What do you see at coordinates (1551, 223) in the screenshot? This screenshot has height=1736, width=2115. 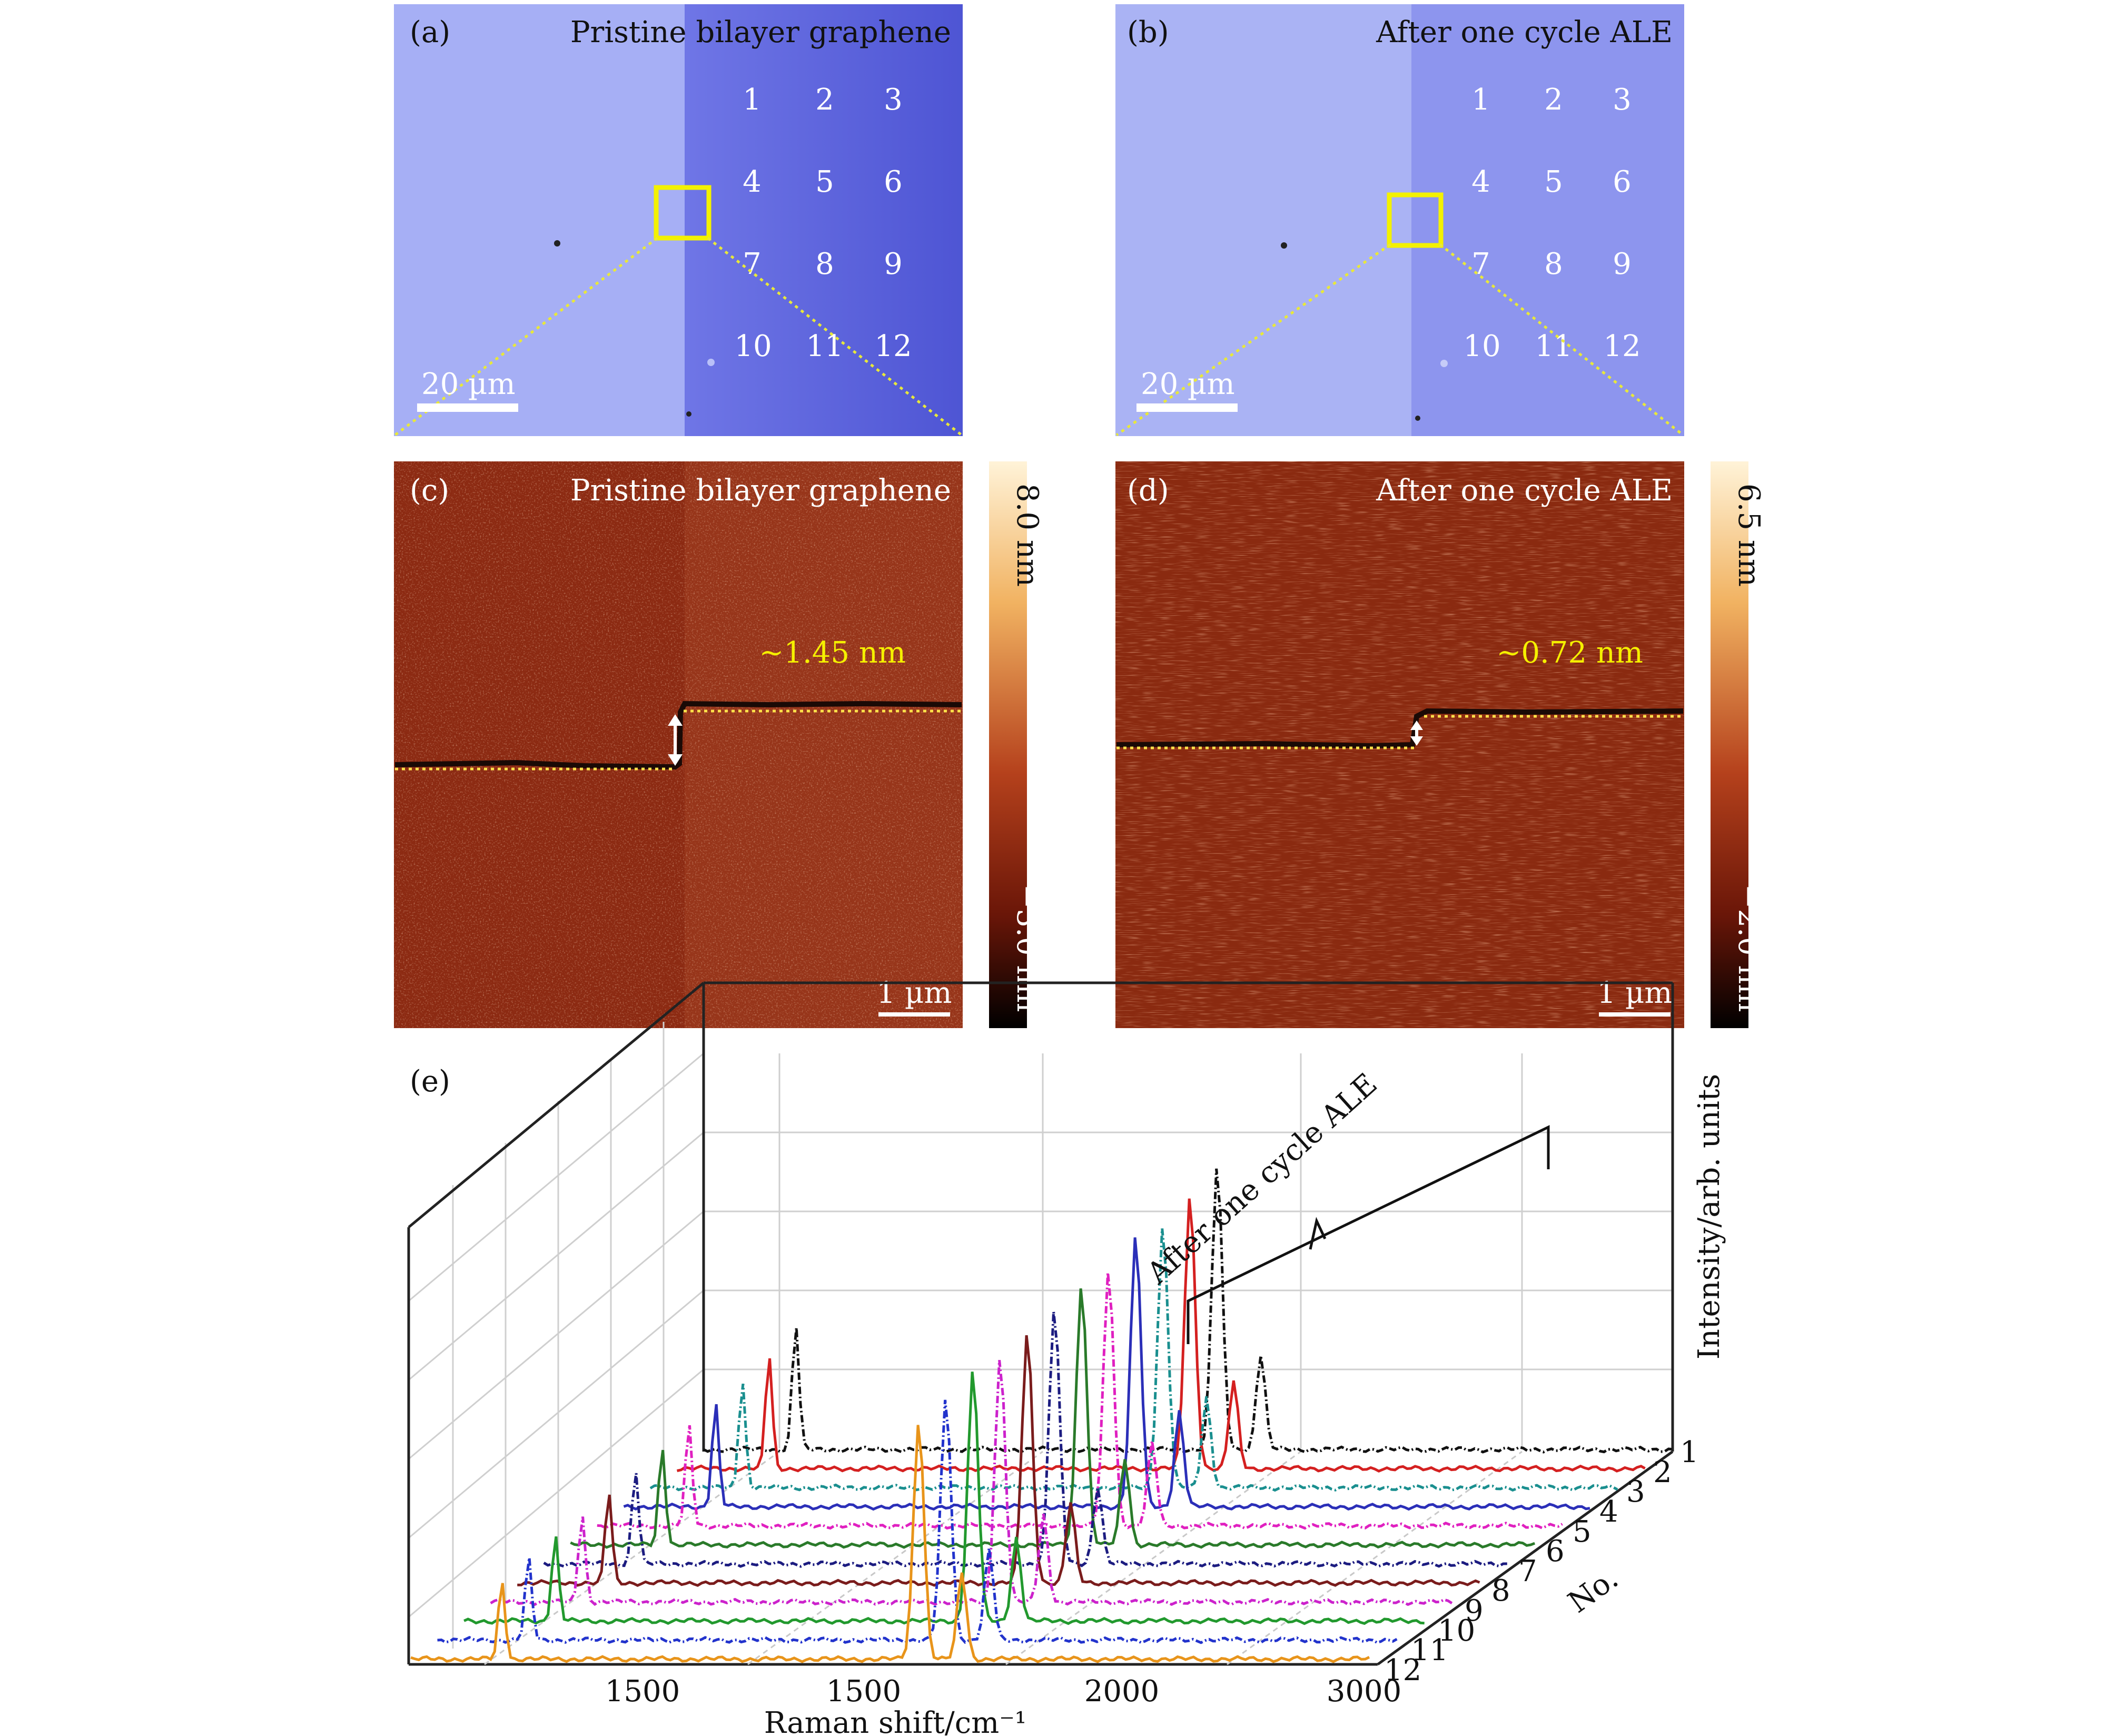 I see `point-grid-b: 1 2 3 4 5 6 7 8 9 10 11 12` at bounding box center [1551, 223].